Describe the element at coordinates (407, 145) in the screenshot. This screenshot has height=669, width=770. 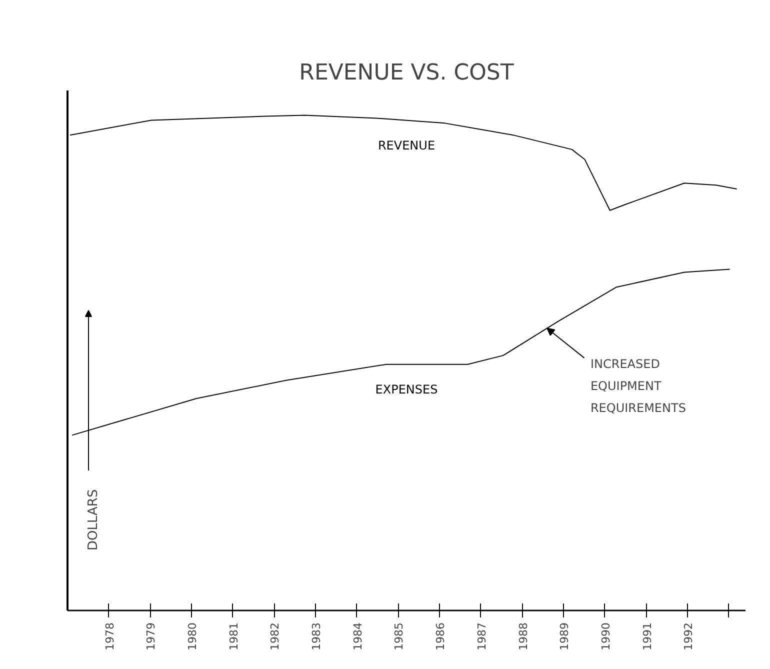
I see `series-label: REVENUE` at that location.